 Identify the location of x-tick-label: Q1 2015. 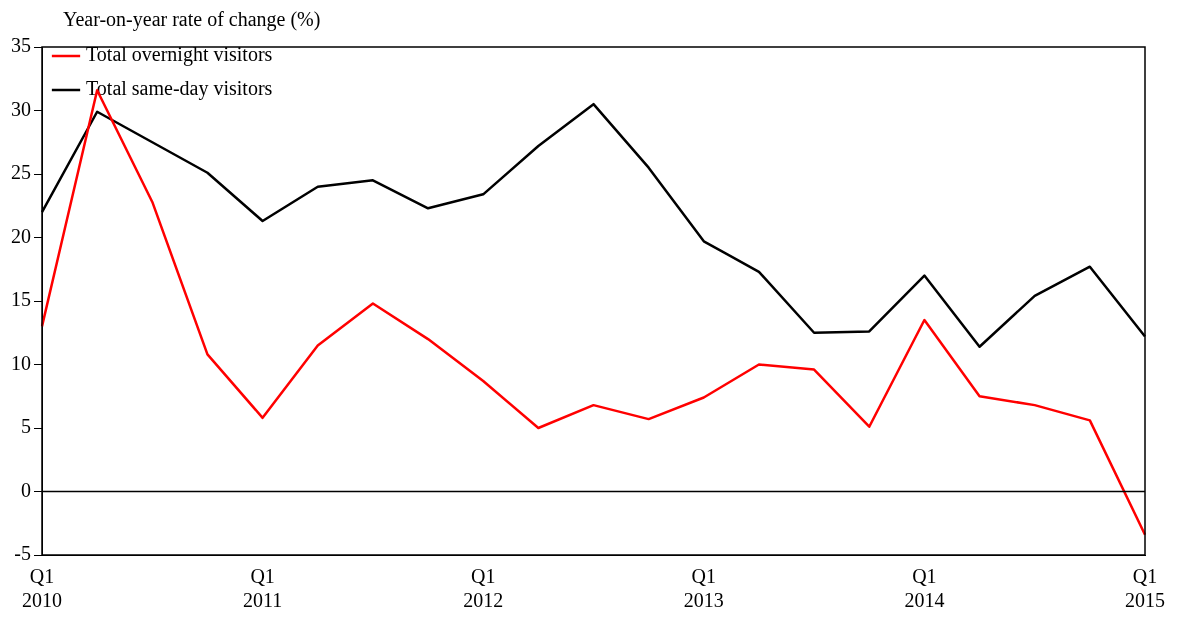
(1145, 588).